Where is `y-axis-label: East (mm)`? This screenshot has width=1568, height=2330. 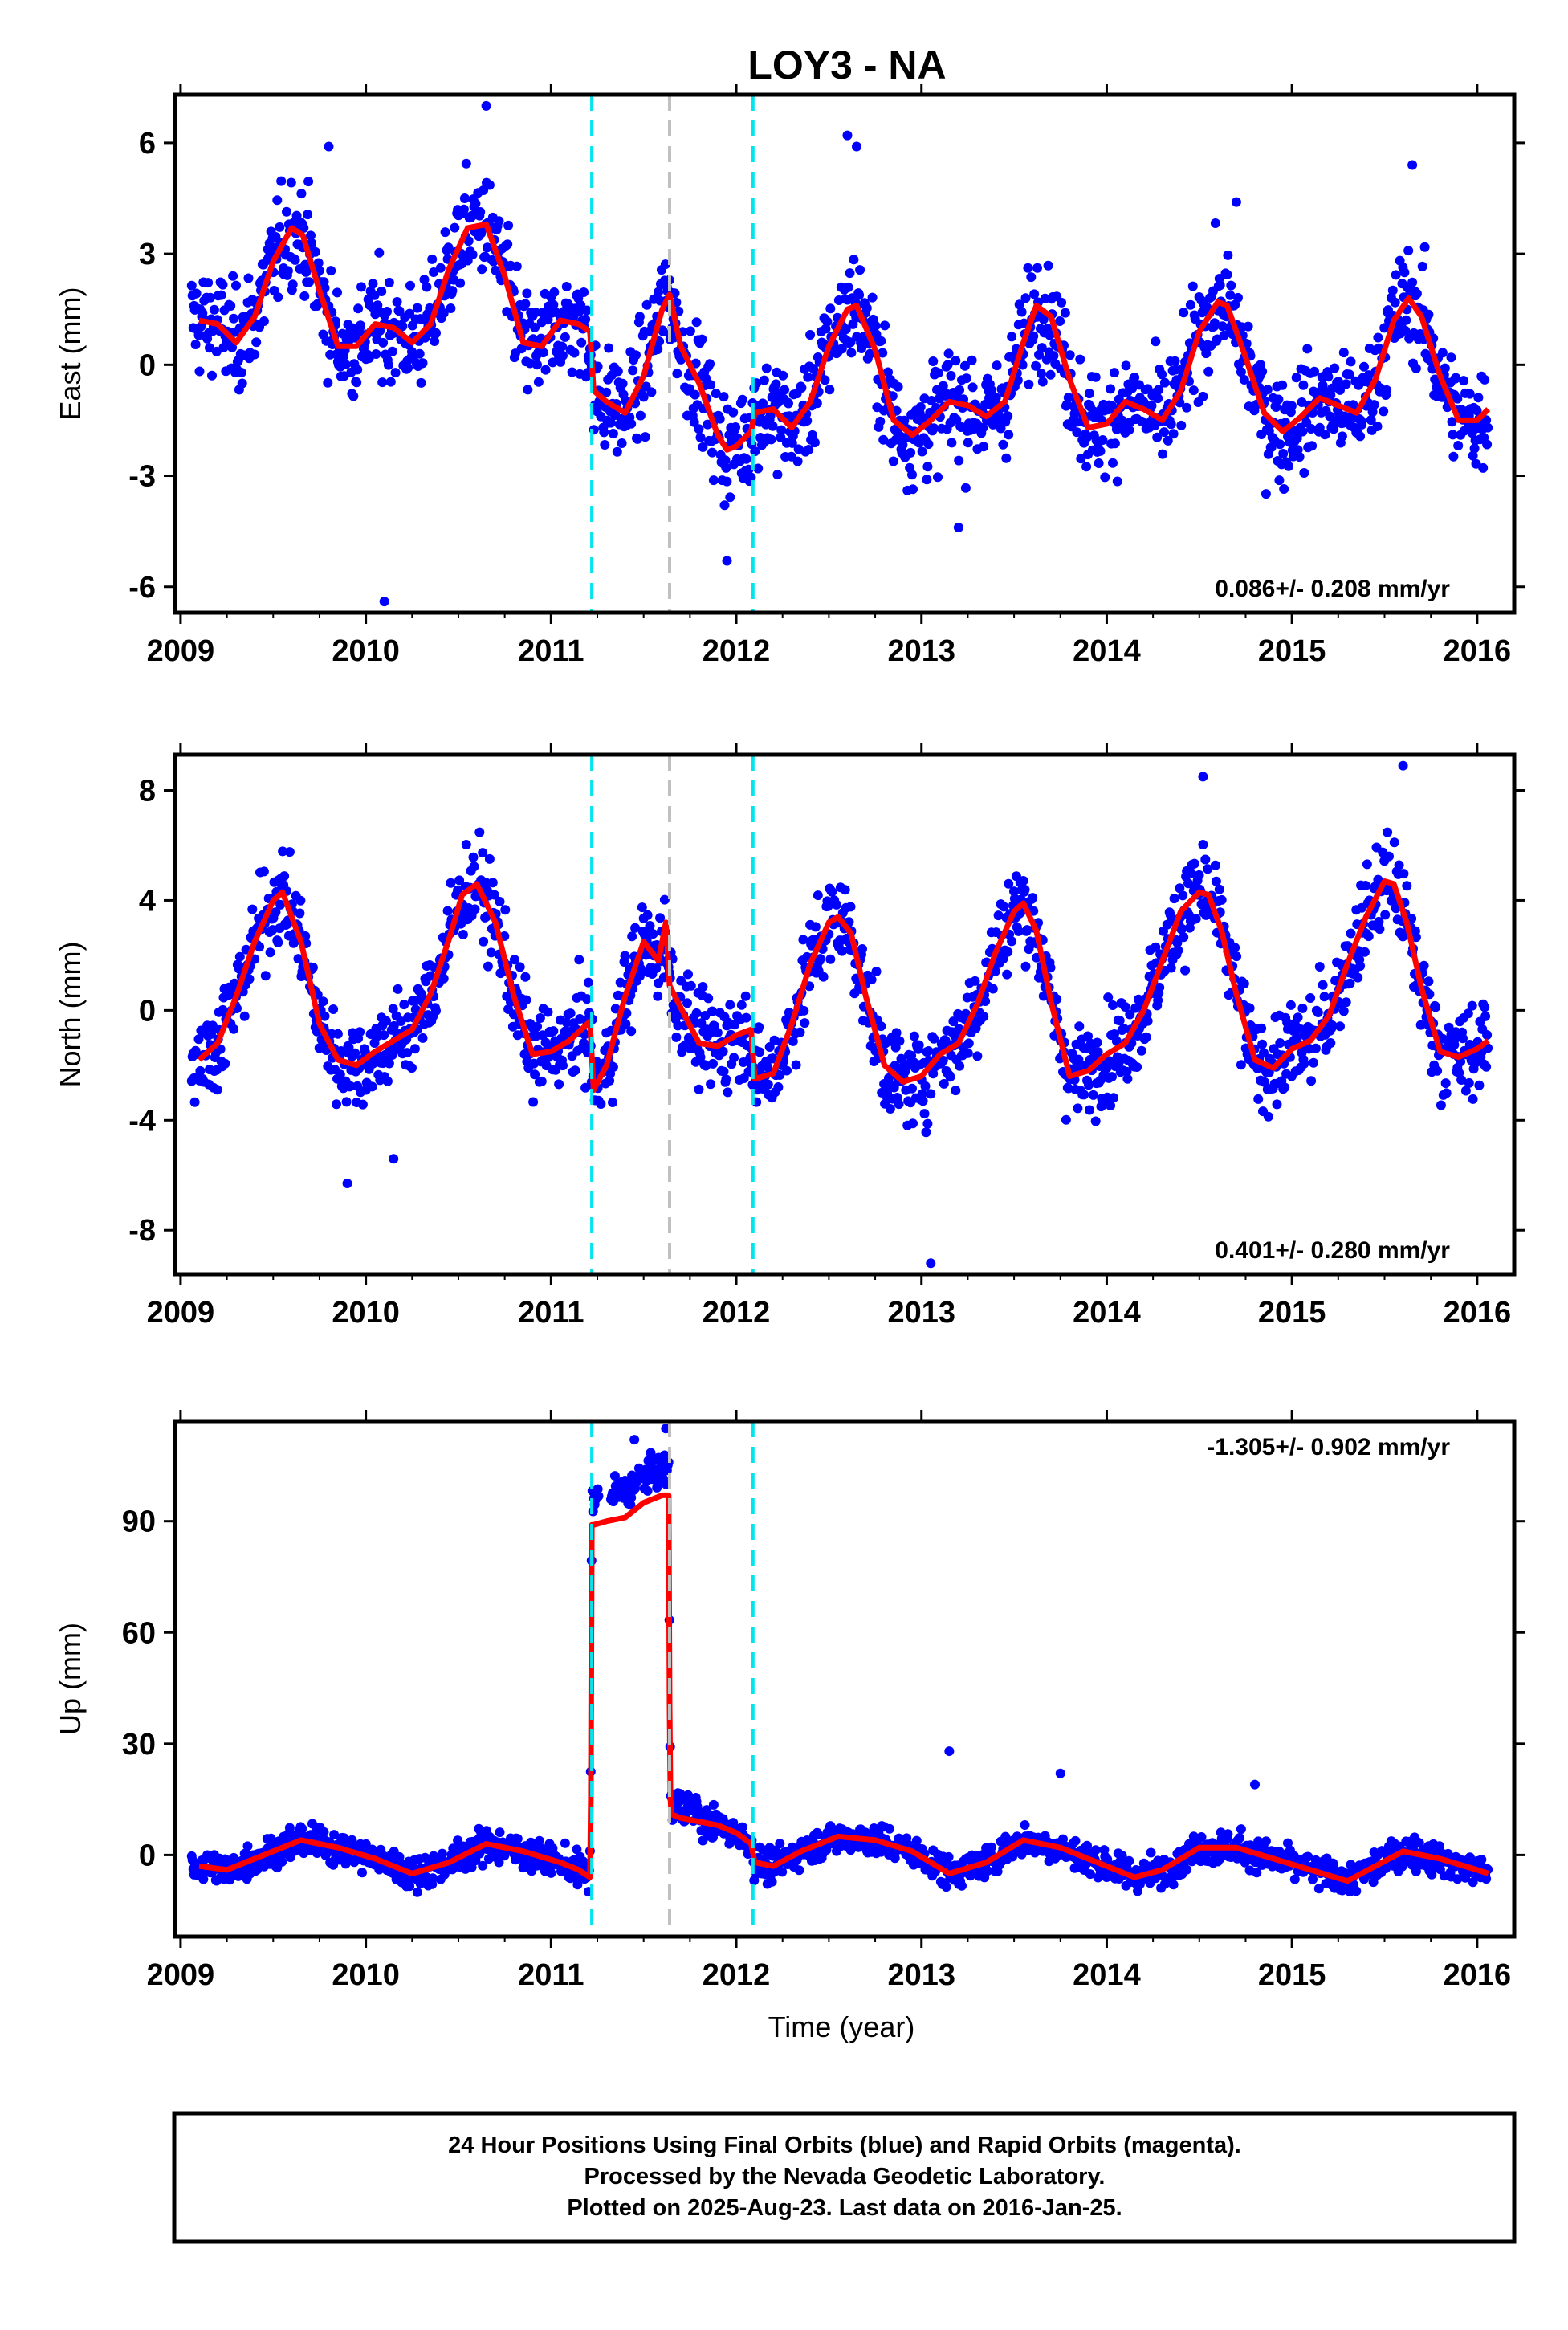 y-axis-label: East (mm) is located at coordinates (70, 354).